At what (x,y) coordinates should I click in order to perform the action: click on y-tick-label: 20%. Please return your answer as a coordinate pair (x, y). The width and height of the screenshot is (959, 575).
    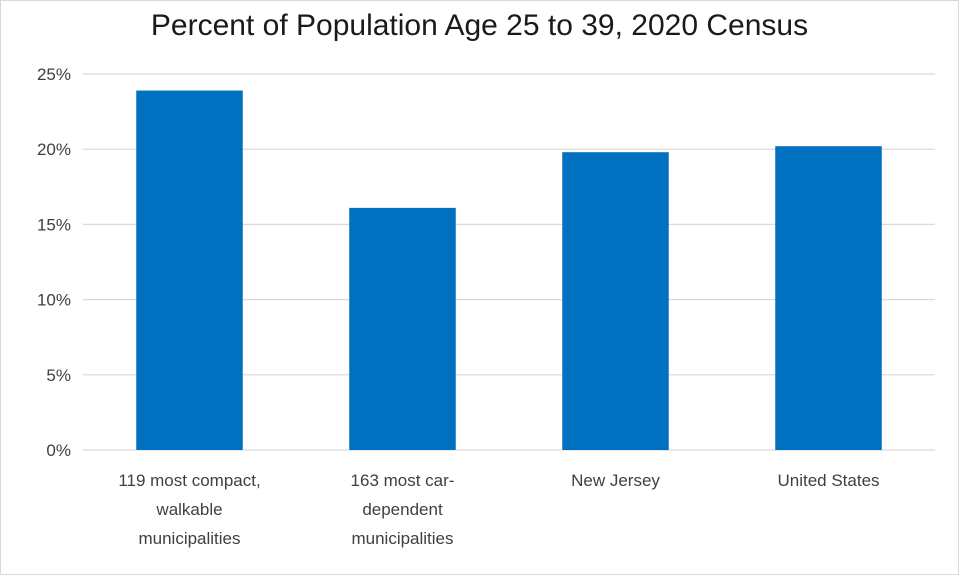
    Looking at the image, I should click on (54, 149).